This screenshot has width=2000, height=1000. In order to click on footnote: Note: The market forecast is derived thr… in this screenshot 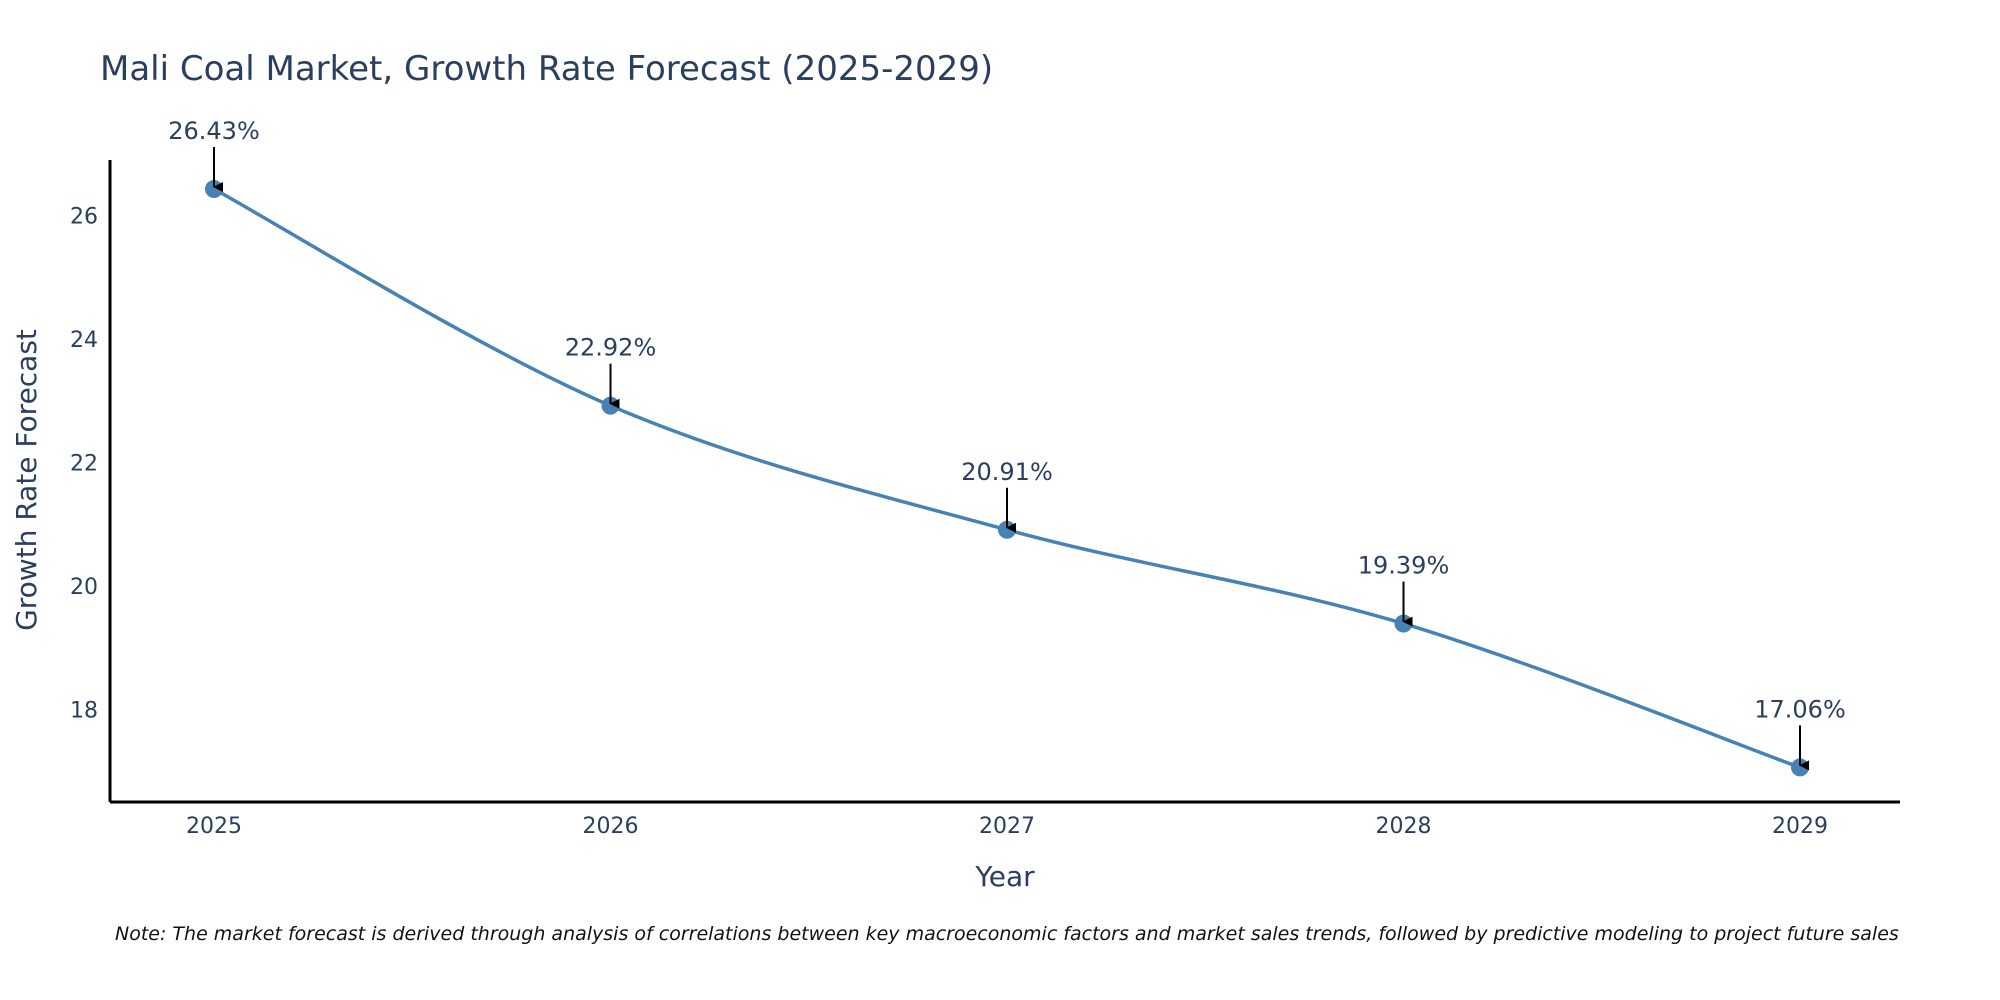, I will do `click(1007, 934)`.